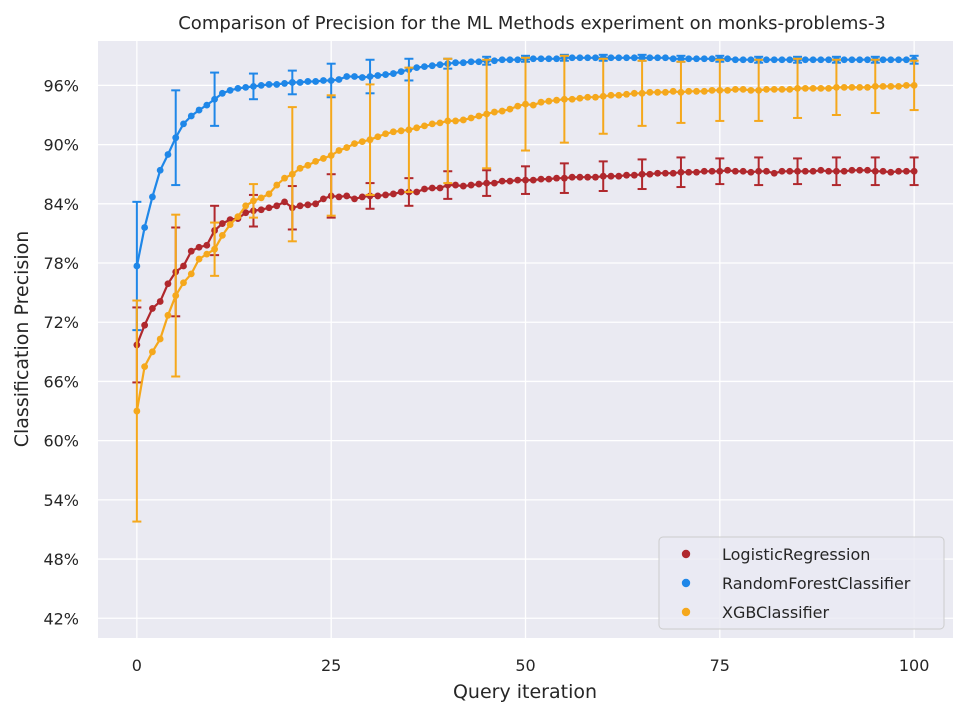 This screenshot has width=966, height=716. What do you see at coordinates (61, 500) in the screenshot?
I see `y-tick-label: 54%` at bounding box center [61, 500].